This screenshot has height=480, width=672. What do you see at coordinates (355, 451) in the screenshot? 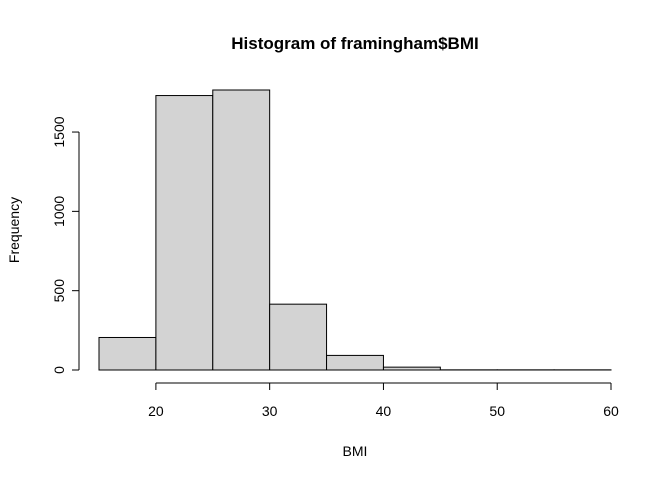
I see `x-axis-label: BMI` at bounding box center [355, 451].